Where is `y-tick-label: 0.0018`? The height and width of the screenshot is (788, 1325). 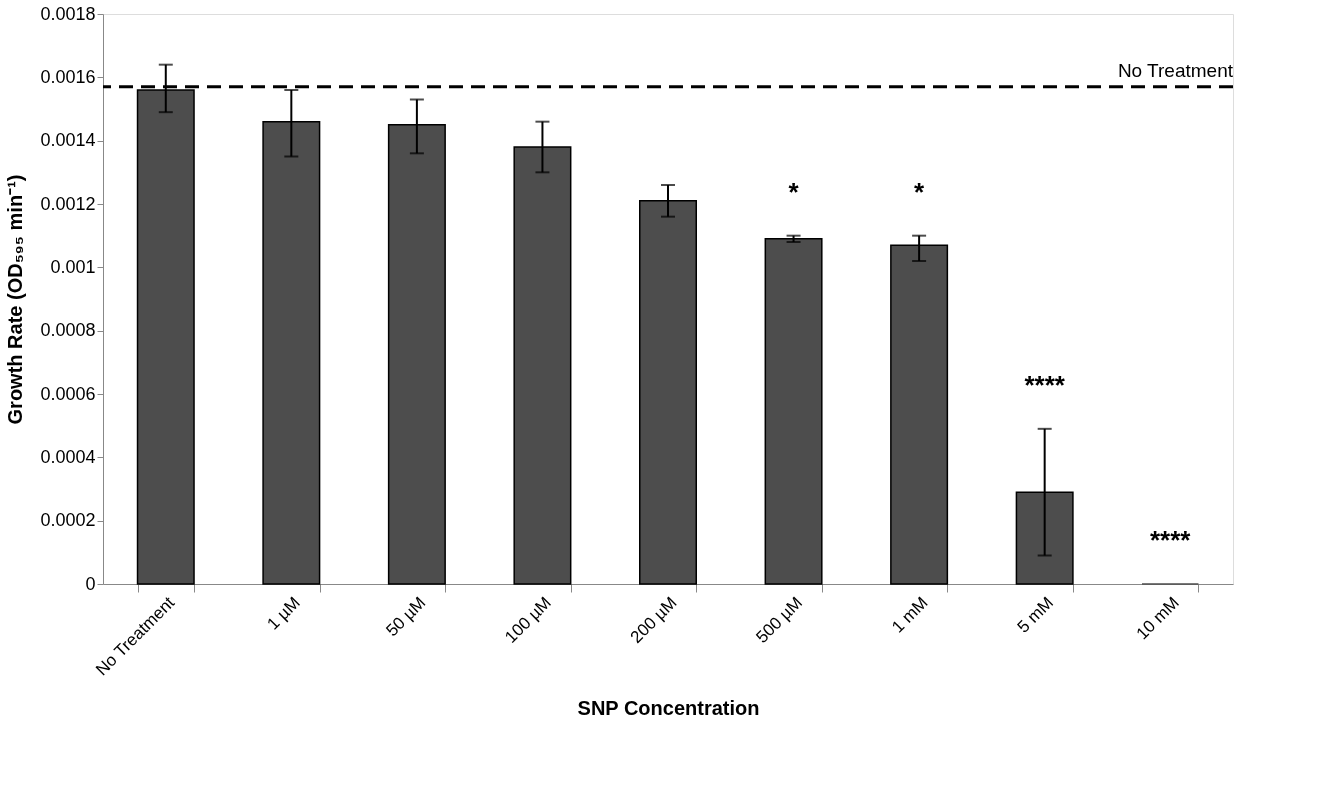 y-tick-label: 0.0018 is located at coordinates (68, 13).